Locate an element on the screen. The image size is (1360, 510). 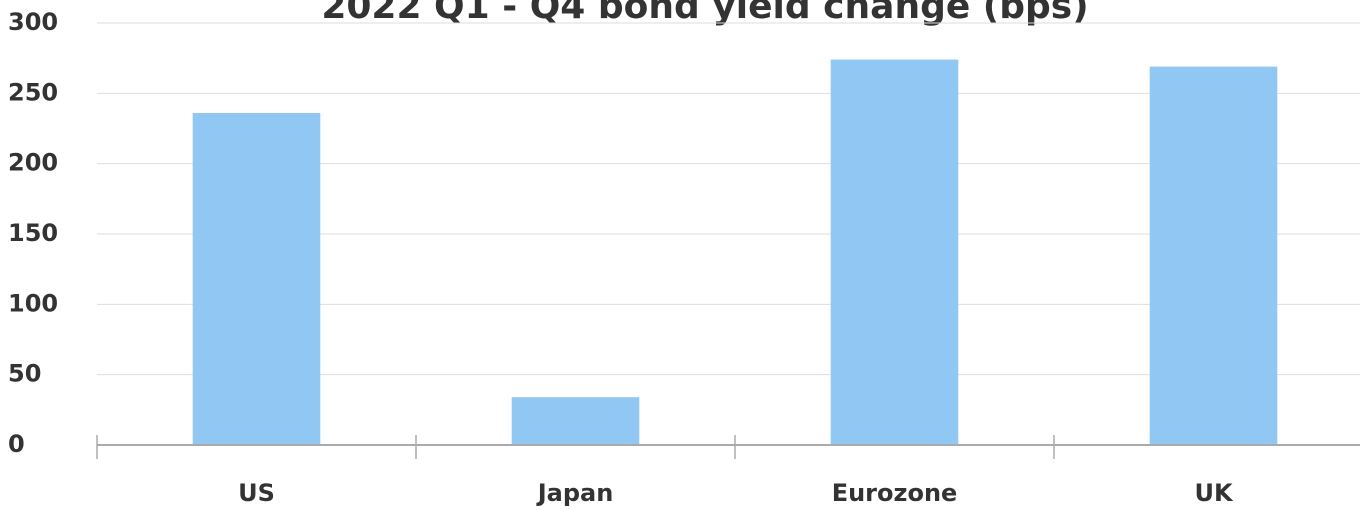
y-tick-label: 200 is located at coordinates (33, 163).